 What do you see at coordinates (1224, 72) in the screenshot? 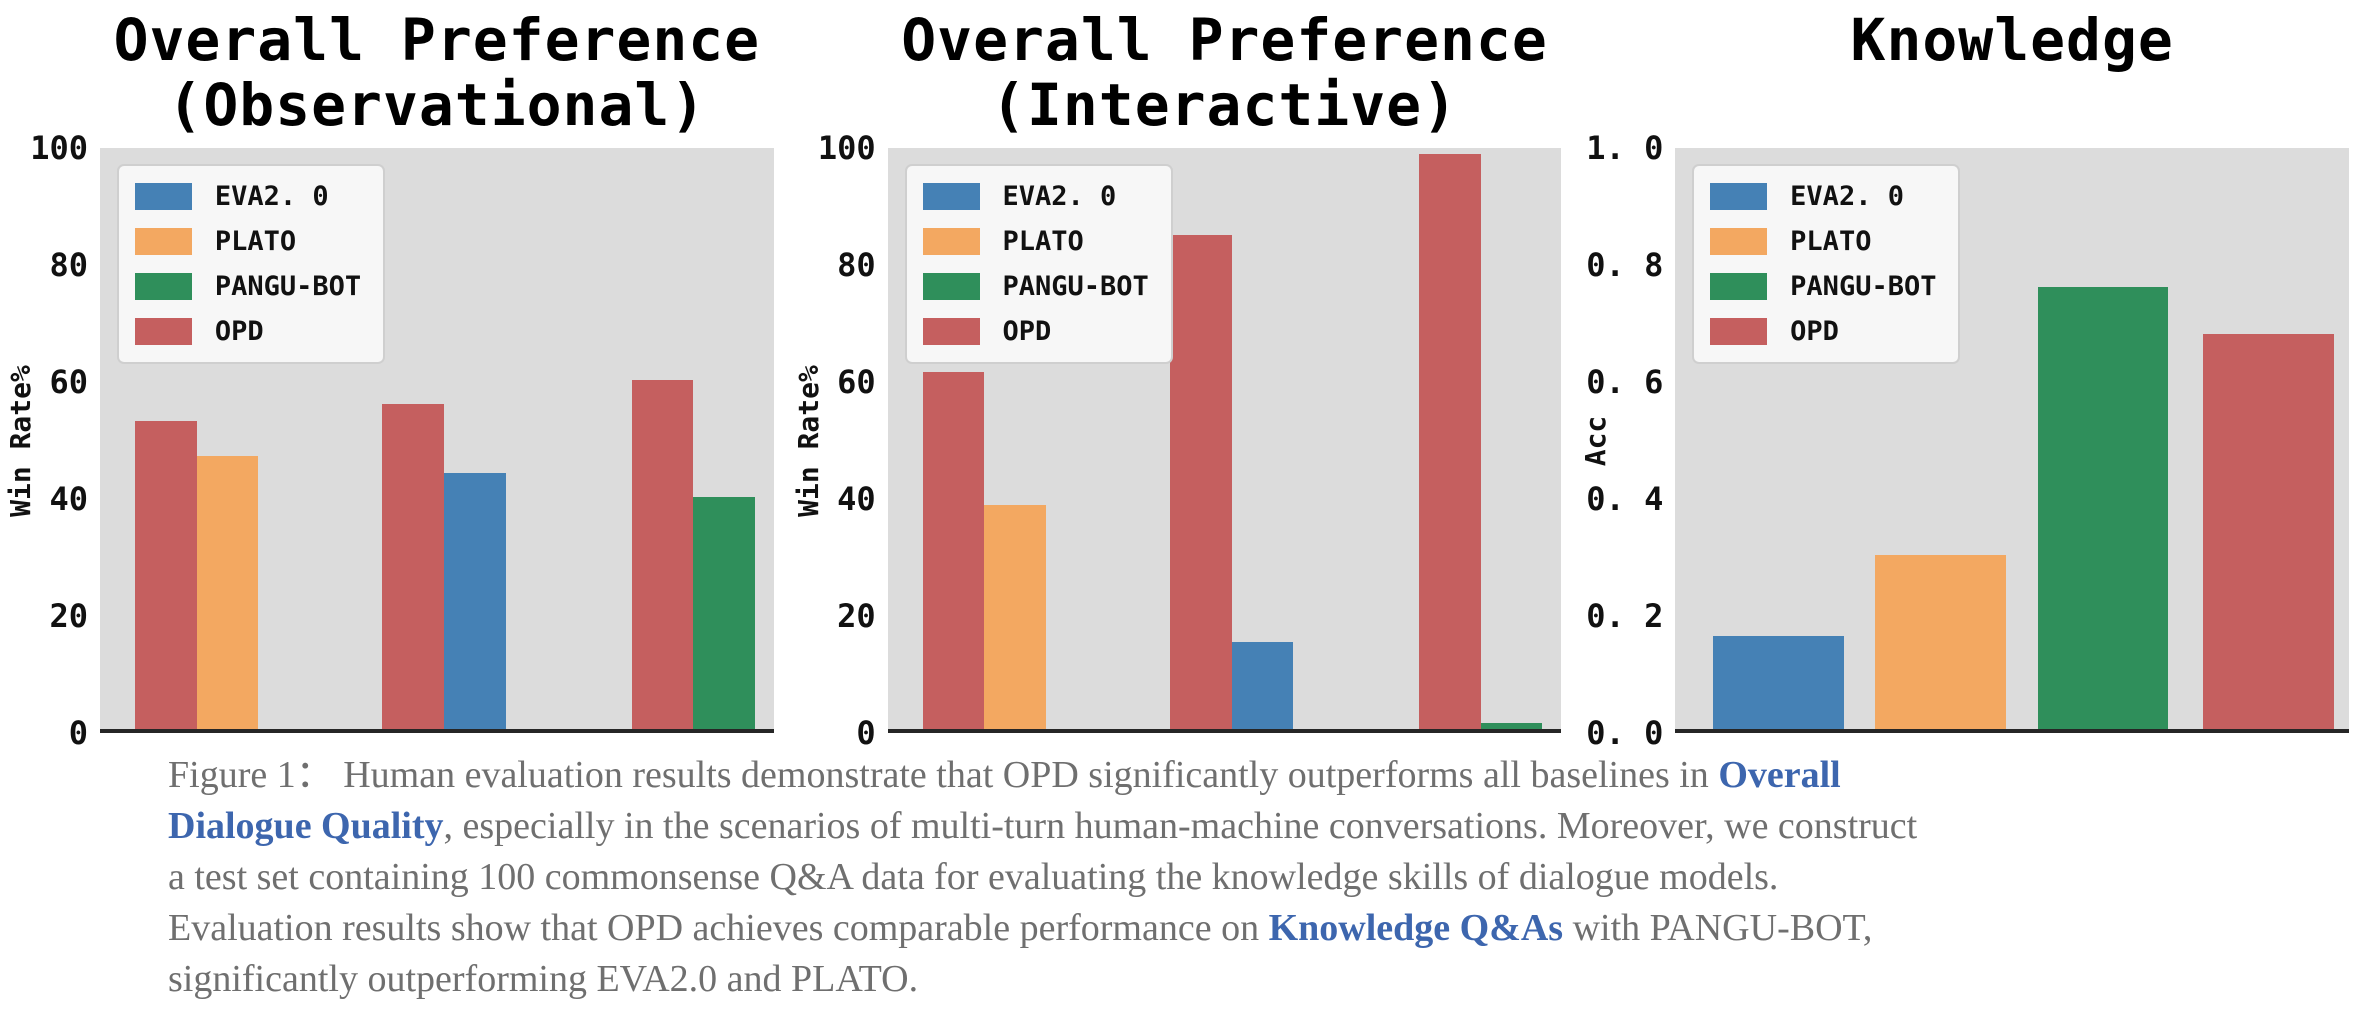
I see `chart-title: Overall Preference (Interactive)` at bounding box center [1224, 72].